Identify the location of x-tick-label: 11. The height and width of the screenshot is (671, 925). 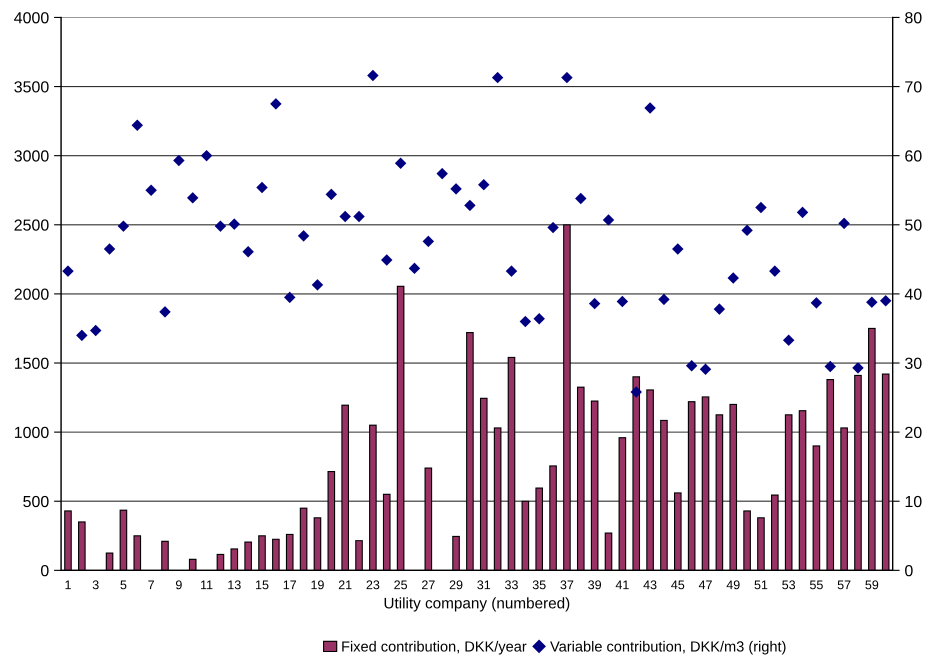
(206, 585).